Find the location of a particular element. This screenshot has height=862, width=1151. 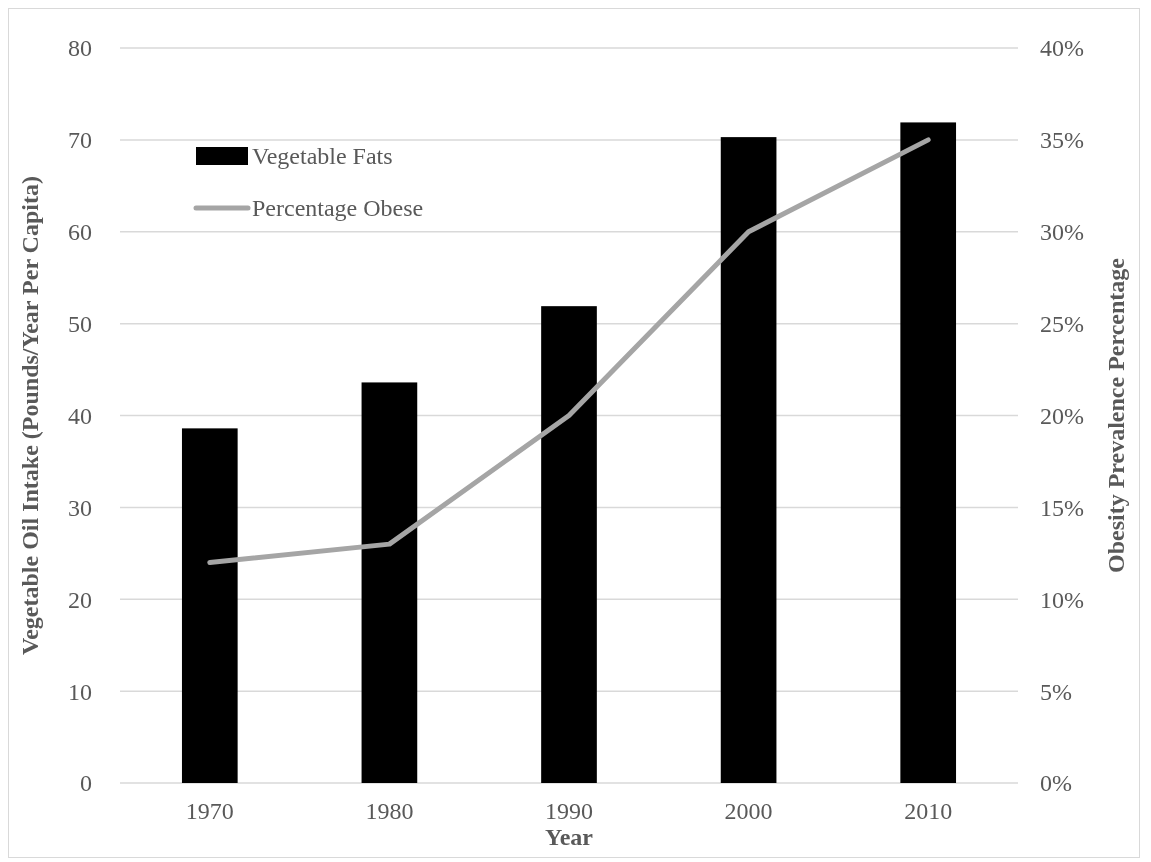

y-axis-title: Vegetable Oil Intake (Pounds/Year Per Capita) is located at coordinates (30, 415).